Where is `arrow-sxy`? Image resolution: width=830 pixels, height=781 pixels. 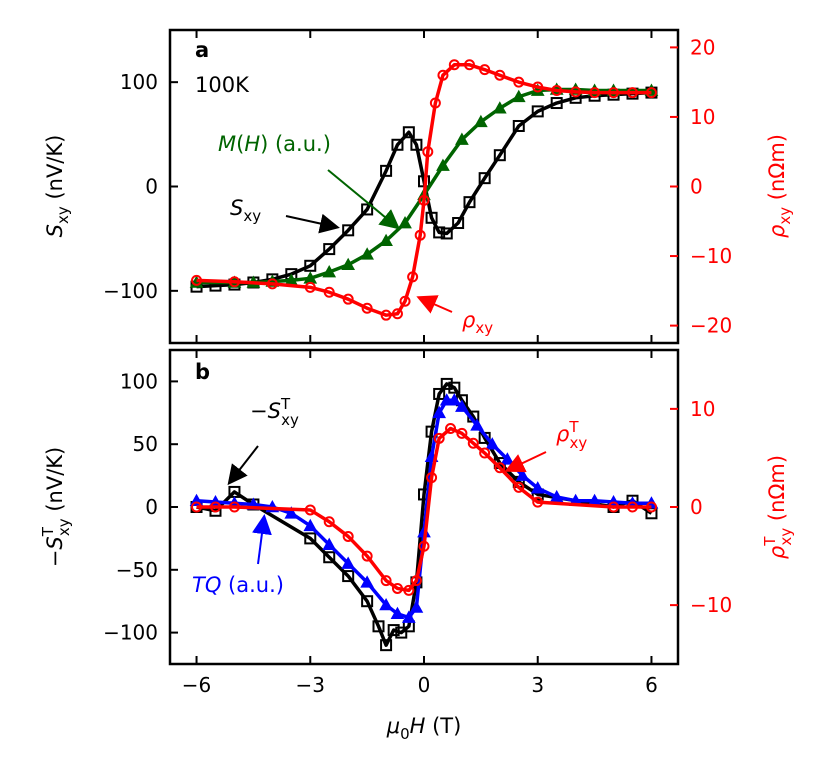 arrow-sxy is located at coordinates (312, 223).